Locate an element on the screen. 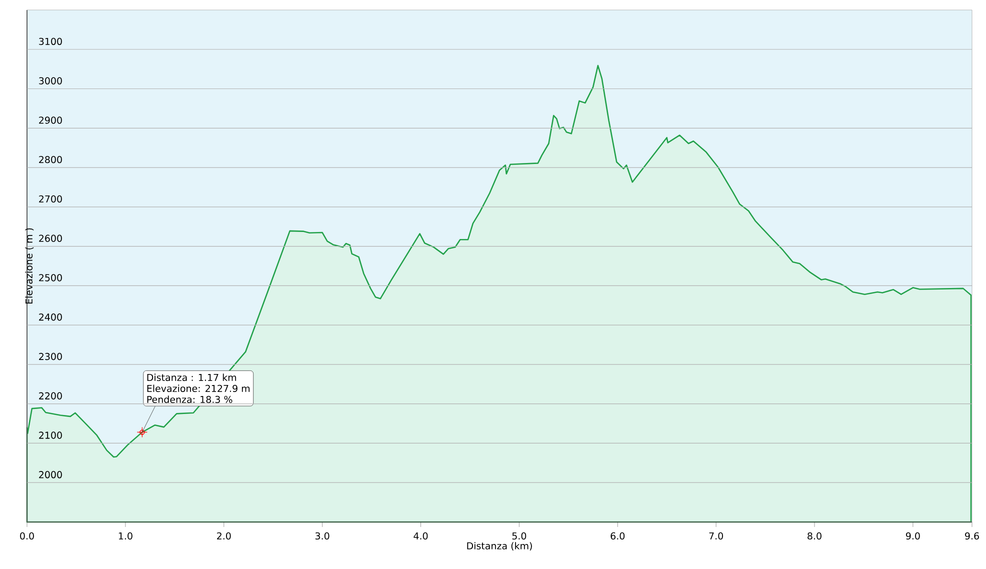 The width and height of the screenshot is (986, 569). x-tick-label: 3.0 is located at coordinates (322, 536).